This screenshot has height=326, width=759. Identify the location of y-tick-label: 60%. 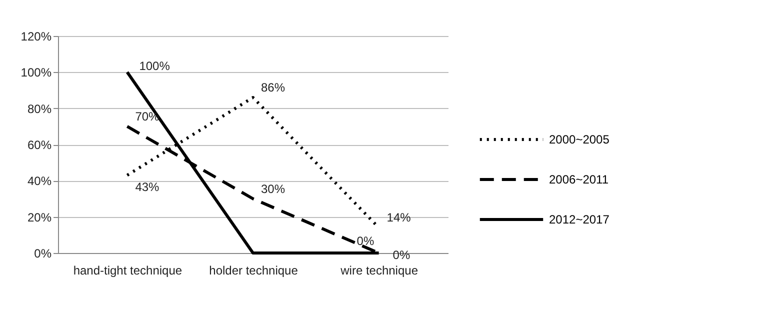
(39, 145).